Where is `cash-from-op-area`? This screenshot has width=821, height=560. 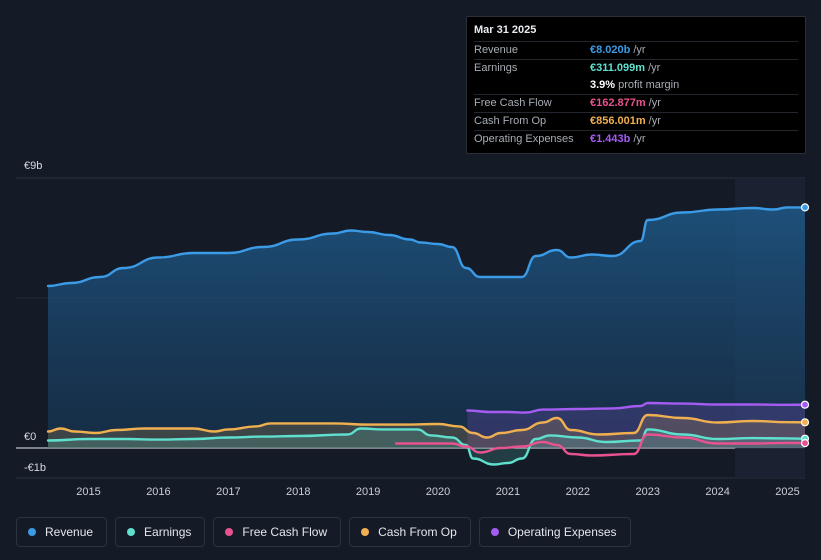 cash-from-op-area is located at coordinates (426, 431).